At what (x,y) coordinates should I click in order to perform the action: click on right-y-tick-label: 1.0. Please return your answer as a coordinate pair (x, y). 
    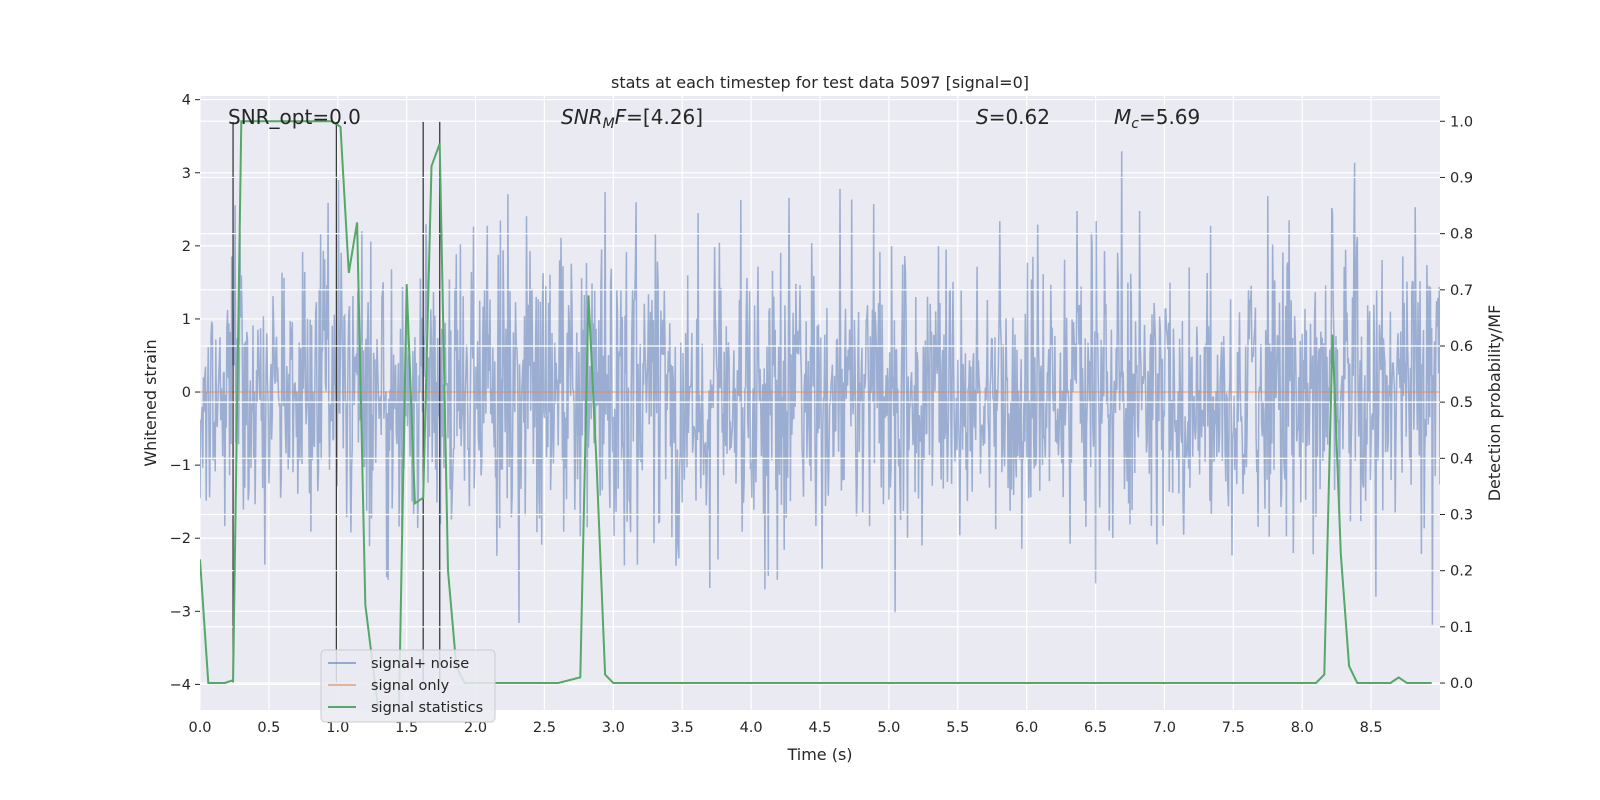
    Looking at the image, I should click on (1461, 122).